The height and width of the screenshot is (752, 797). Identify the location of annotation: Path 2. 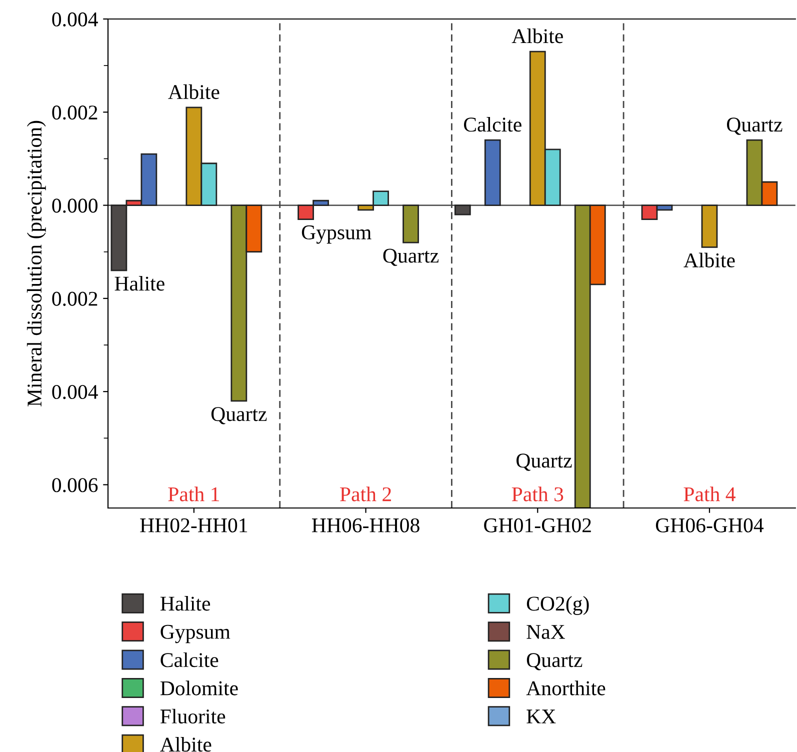
(365, 494).